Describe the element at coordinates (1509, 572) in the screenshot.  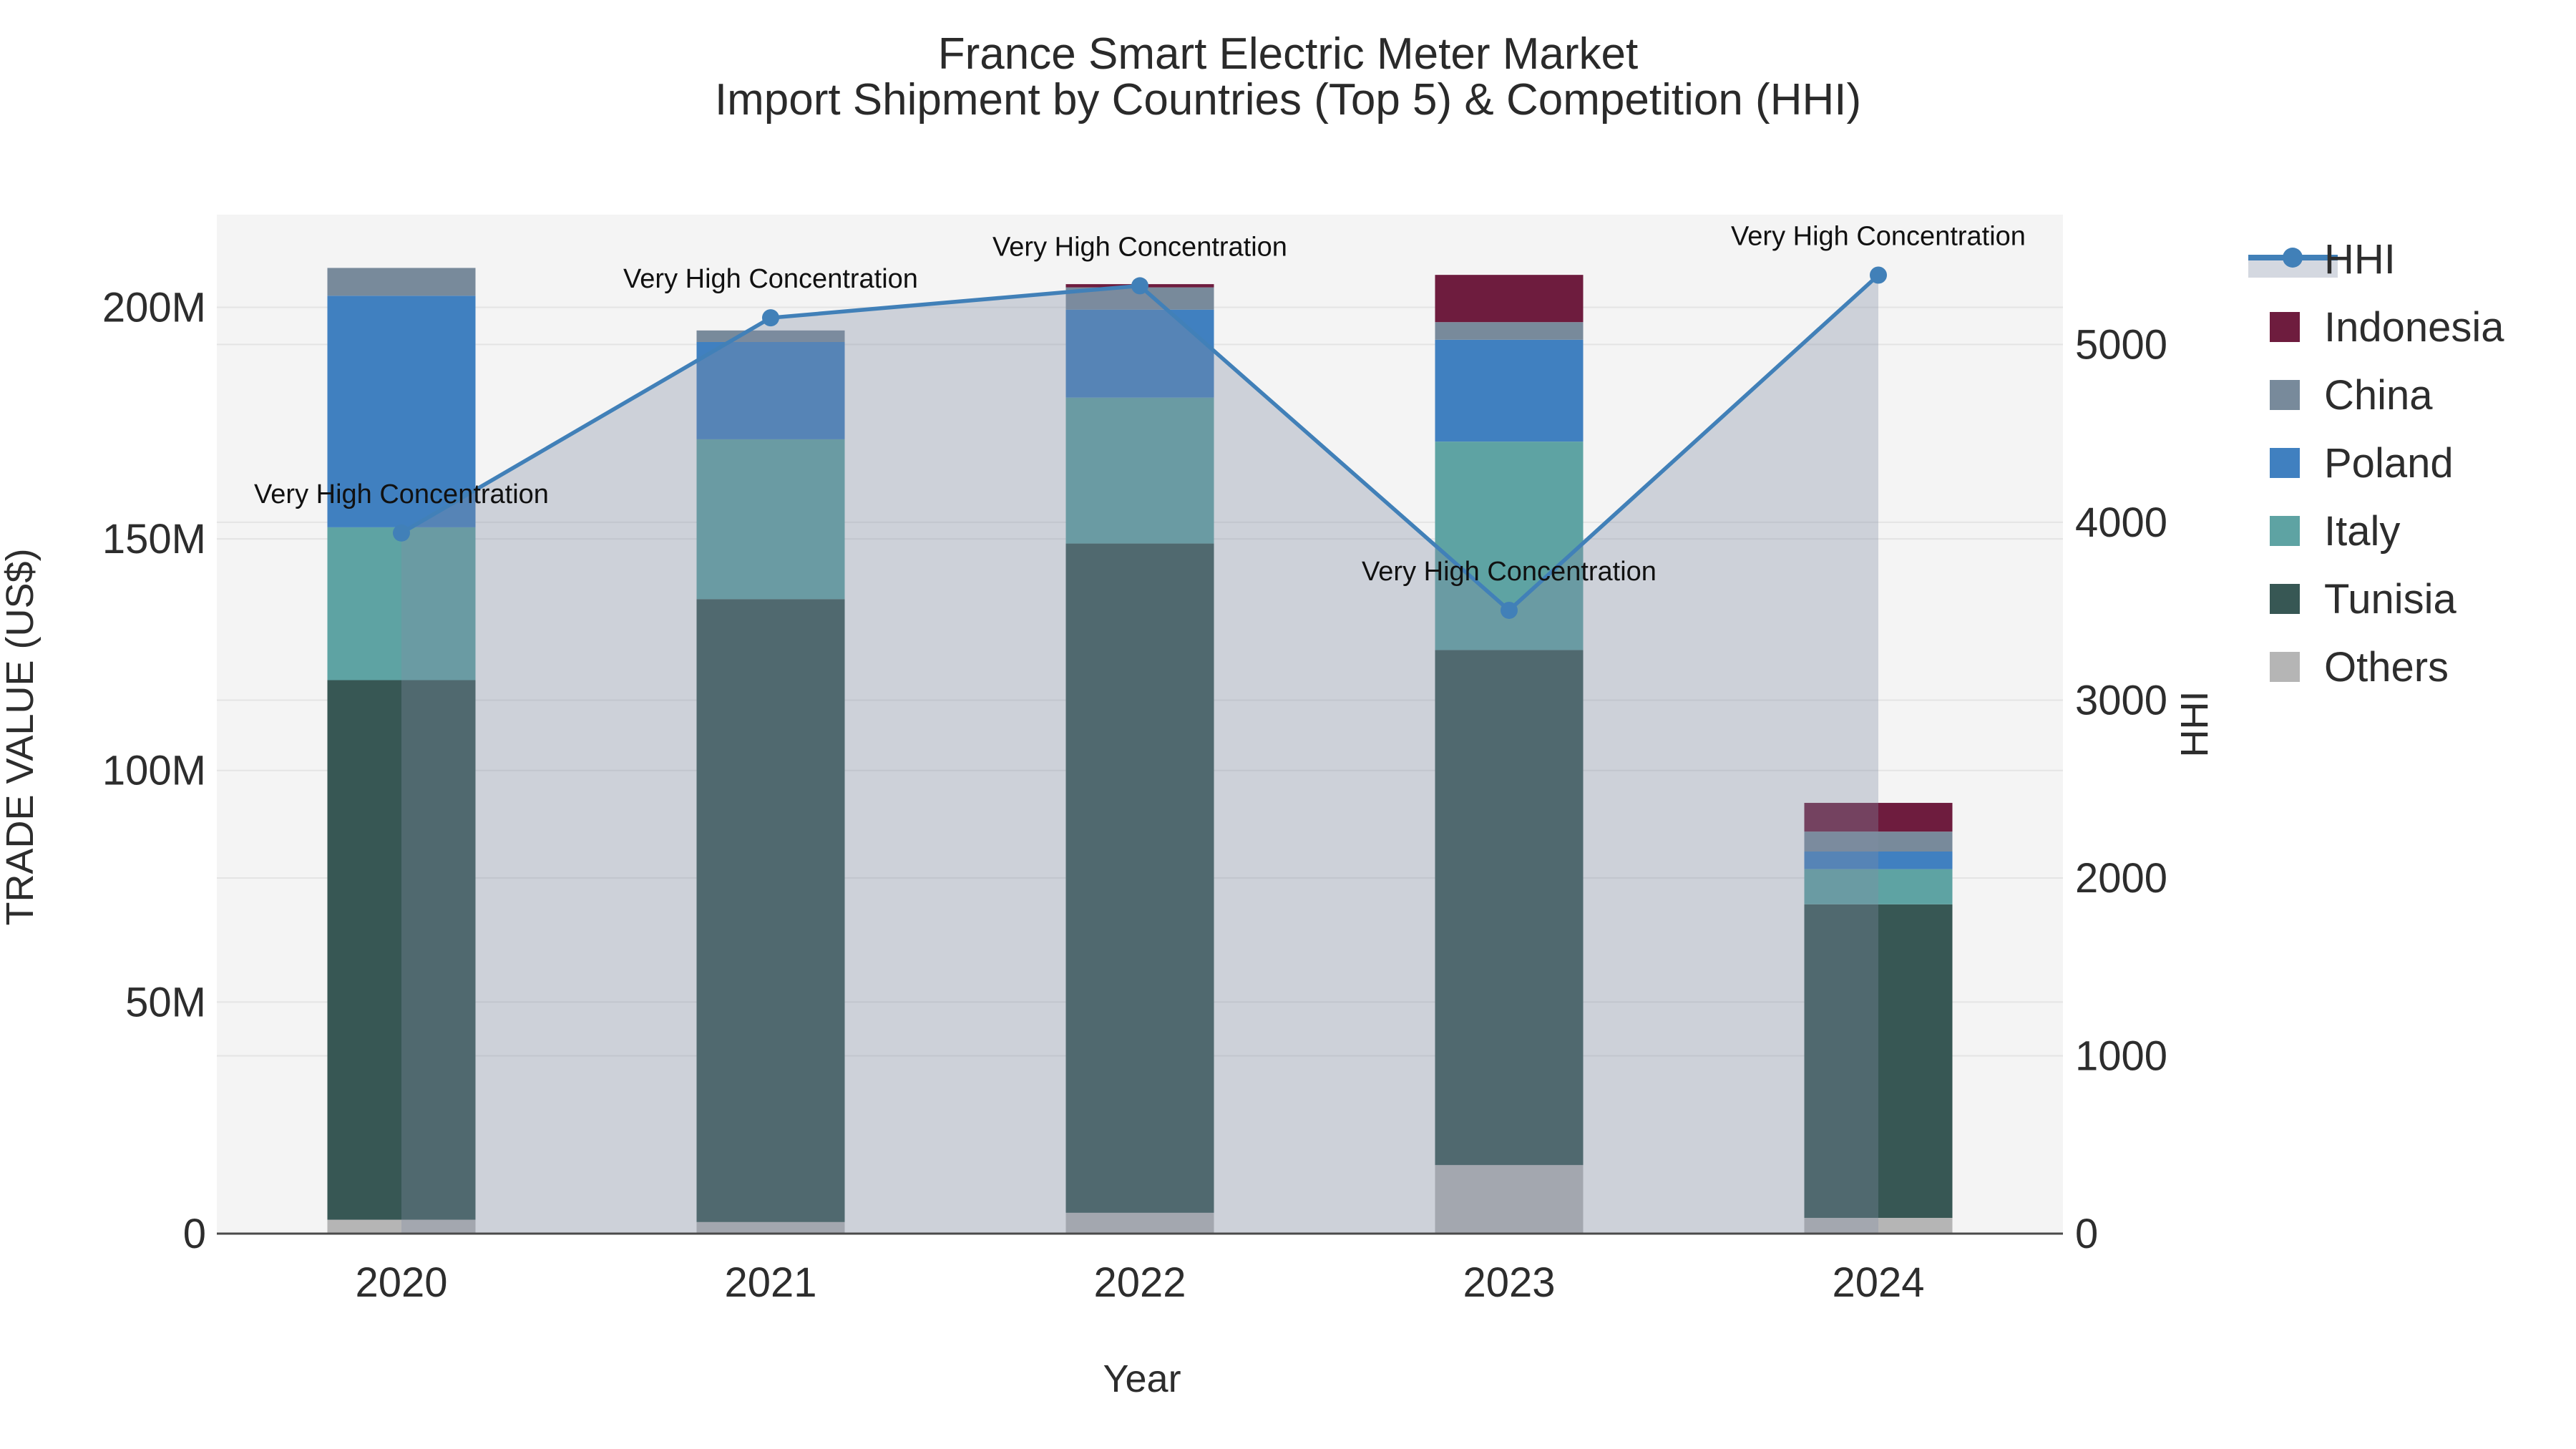
I see `annotation-2023: Very High Concentration` at that location.